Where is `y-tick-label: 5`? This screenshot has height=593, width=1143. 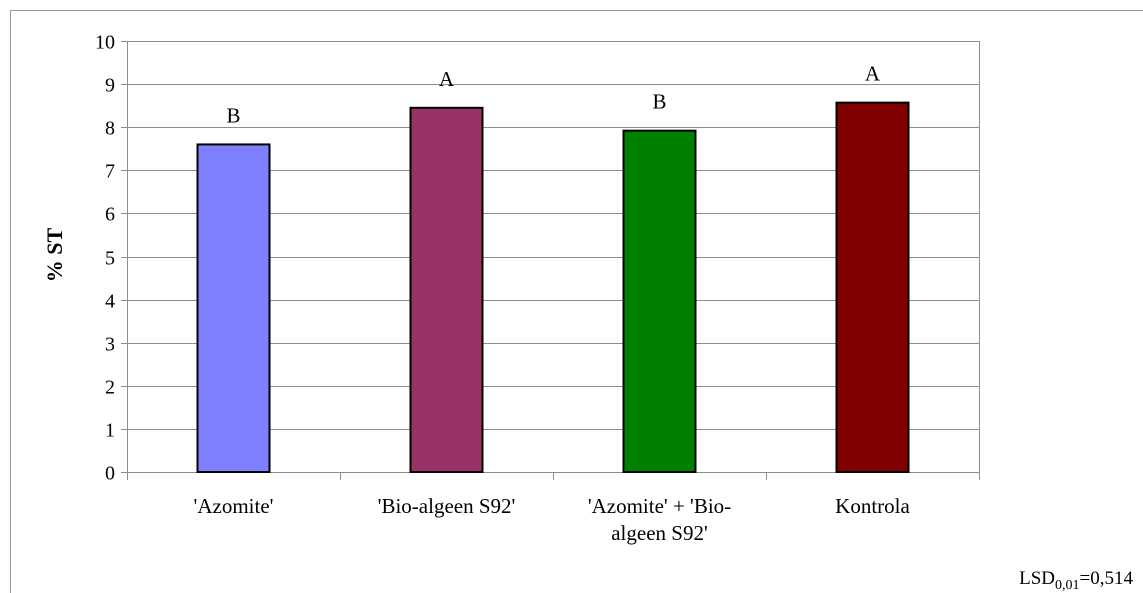
y-tick-label: 5 is located at coordinates (110, 259).